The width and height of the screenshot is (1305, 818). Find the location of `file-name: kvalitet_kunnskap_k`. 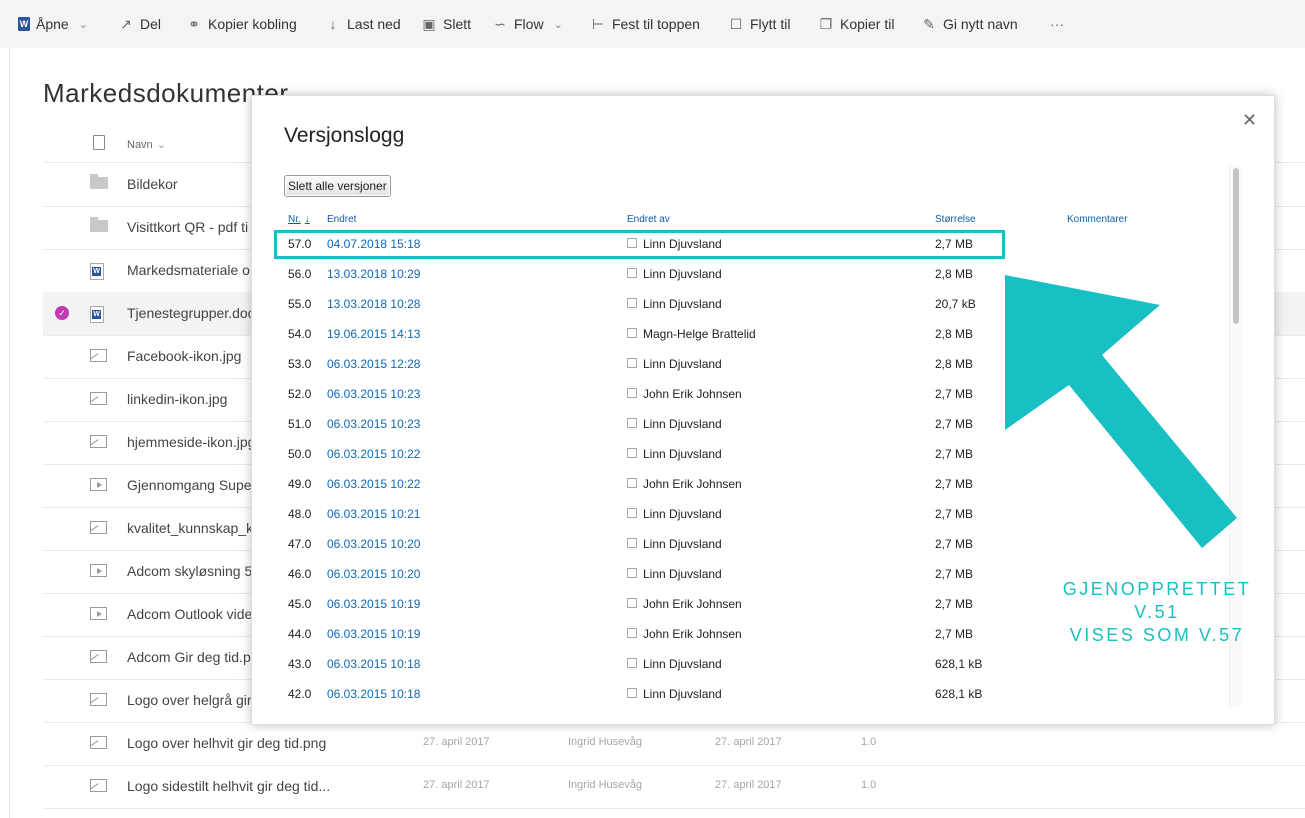

file-name: kvalitet_kunnskap_k is located at coordinates (190, 528).